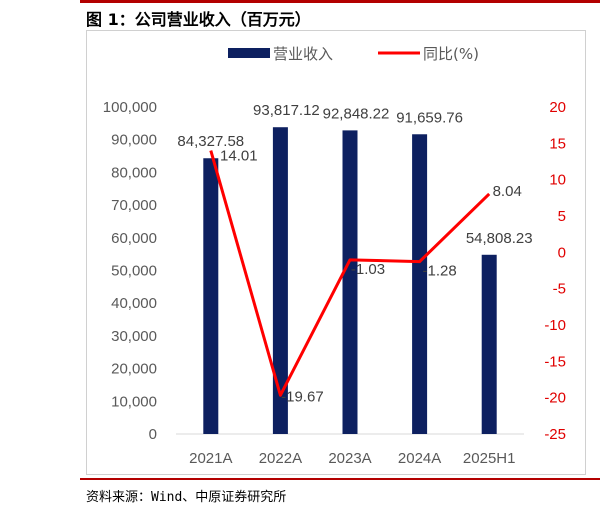  I want to click on bar-data-label: 91,659.76, so click(429, 117).